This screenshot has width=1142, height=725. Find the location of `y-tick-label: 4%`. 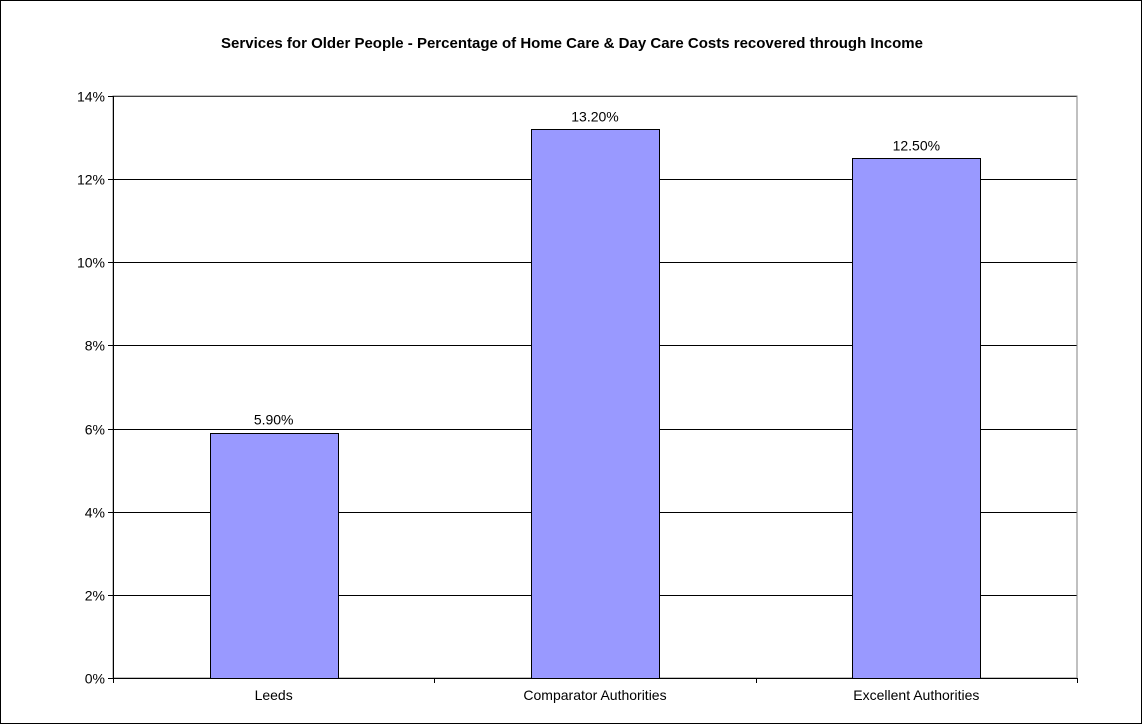

y-tick-label: 4% is located at coordinates (95, 513).